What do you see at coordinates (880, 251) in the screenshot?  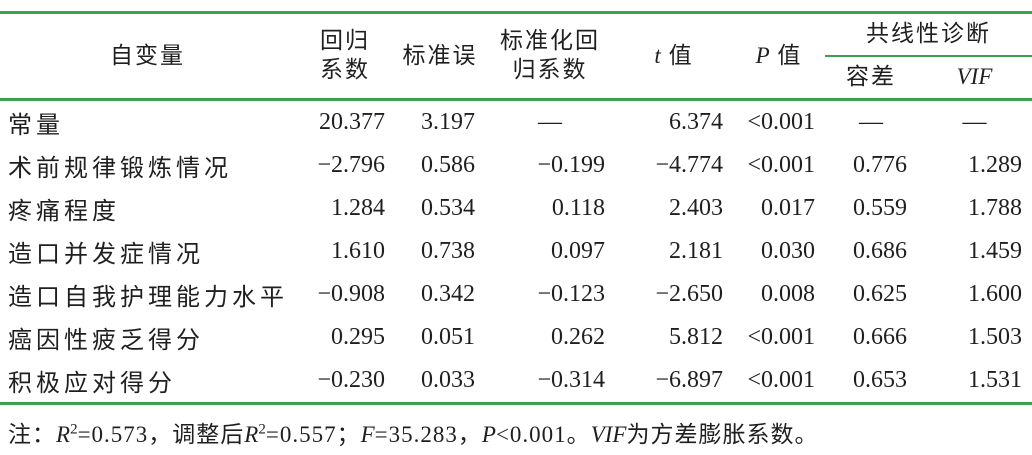 I see `cell-tolerance: 0.686` at bounding box center [880, 251].